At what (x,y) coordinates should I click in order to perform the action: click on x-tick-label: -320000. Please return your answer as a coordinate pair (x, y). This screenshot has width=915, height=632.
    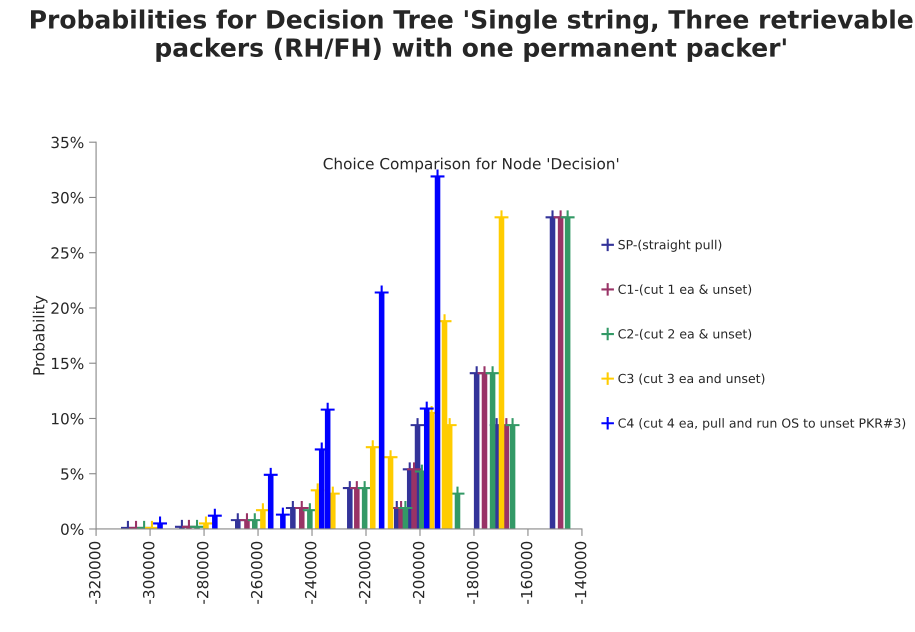
    Looking at the image, I should click on (94, 573).